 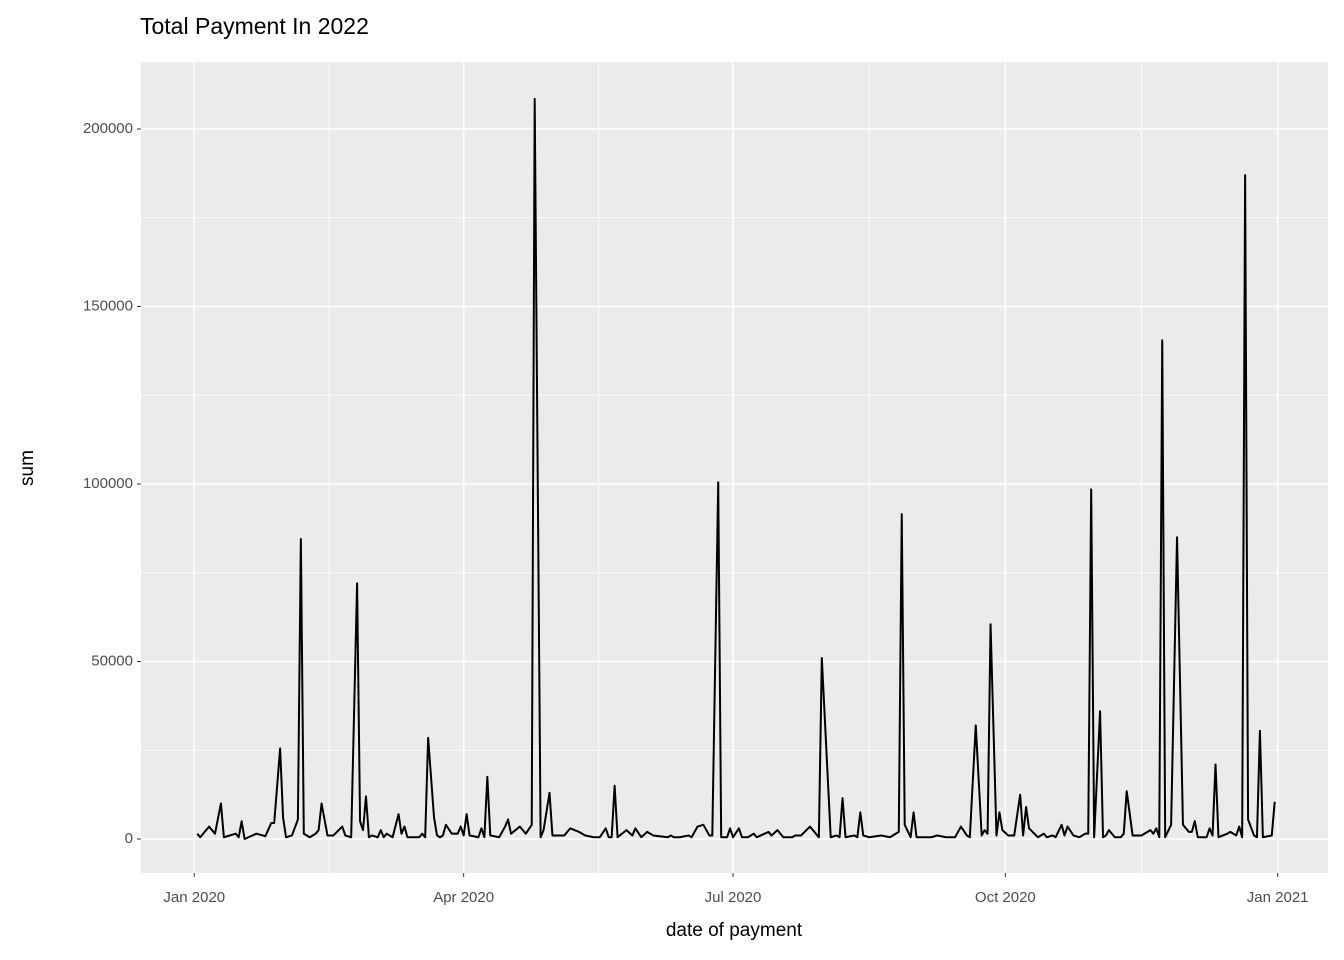 I want to click on y-tick-label: 150000, so click(x=108, y=305).